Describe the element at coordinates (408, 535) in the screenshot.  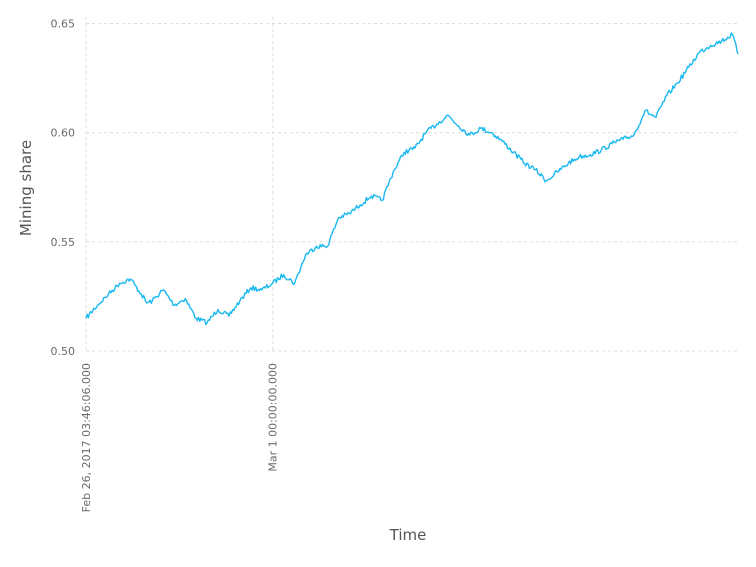
I see `x-axis-title: Time` at that location.